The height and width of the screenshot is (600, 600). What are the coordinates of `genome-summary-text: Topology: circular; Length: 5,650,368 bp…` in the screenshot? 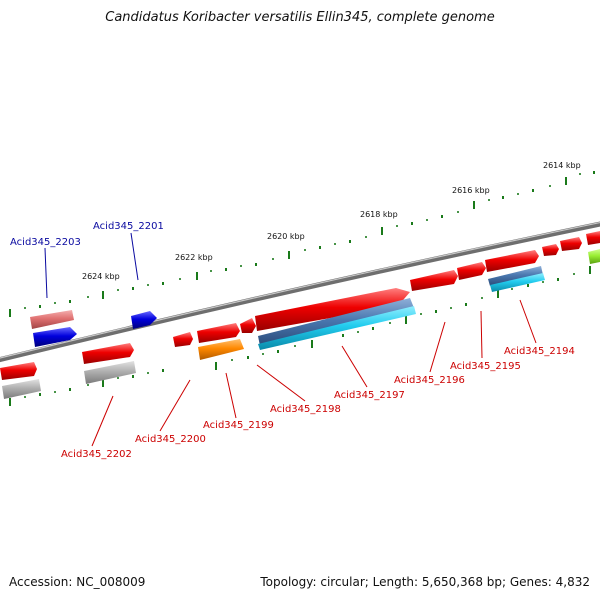 It's located at (425, 582).